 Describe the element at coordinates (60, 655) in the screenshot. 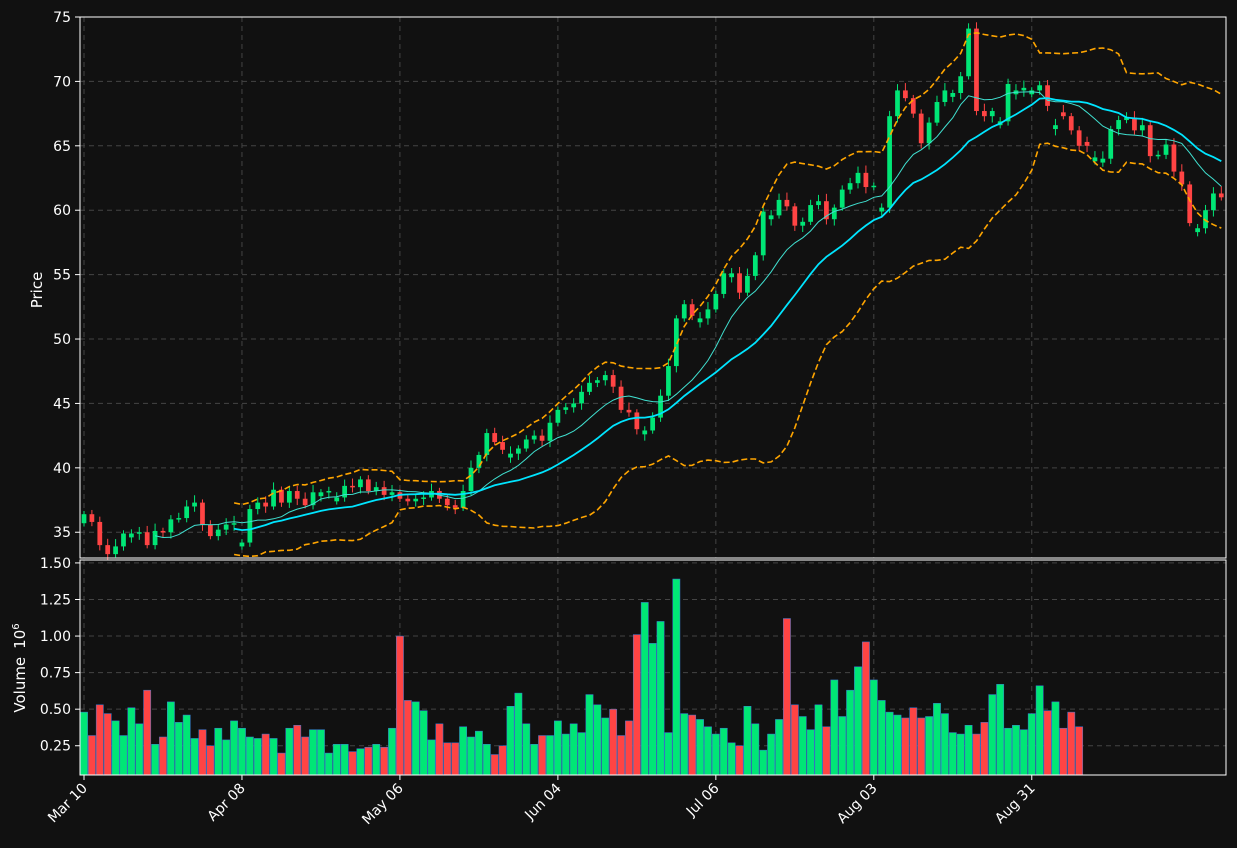

I see `volume-y-axis: 0.25 0.50 0.75 1.00 1.25 1.50` at that location.